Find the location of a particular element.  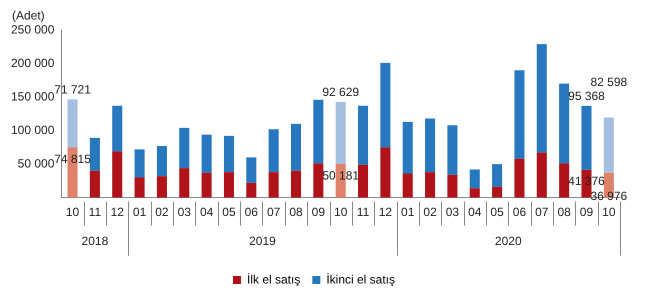

y-tick-label: 200 000 is located at coordinates (32, 63).